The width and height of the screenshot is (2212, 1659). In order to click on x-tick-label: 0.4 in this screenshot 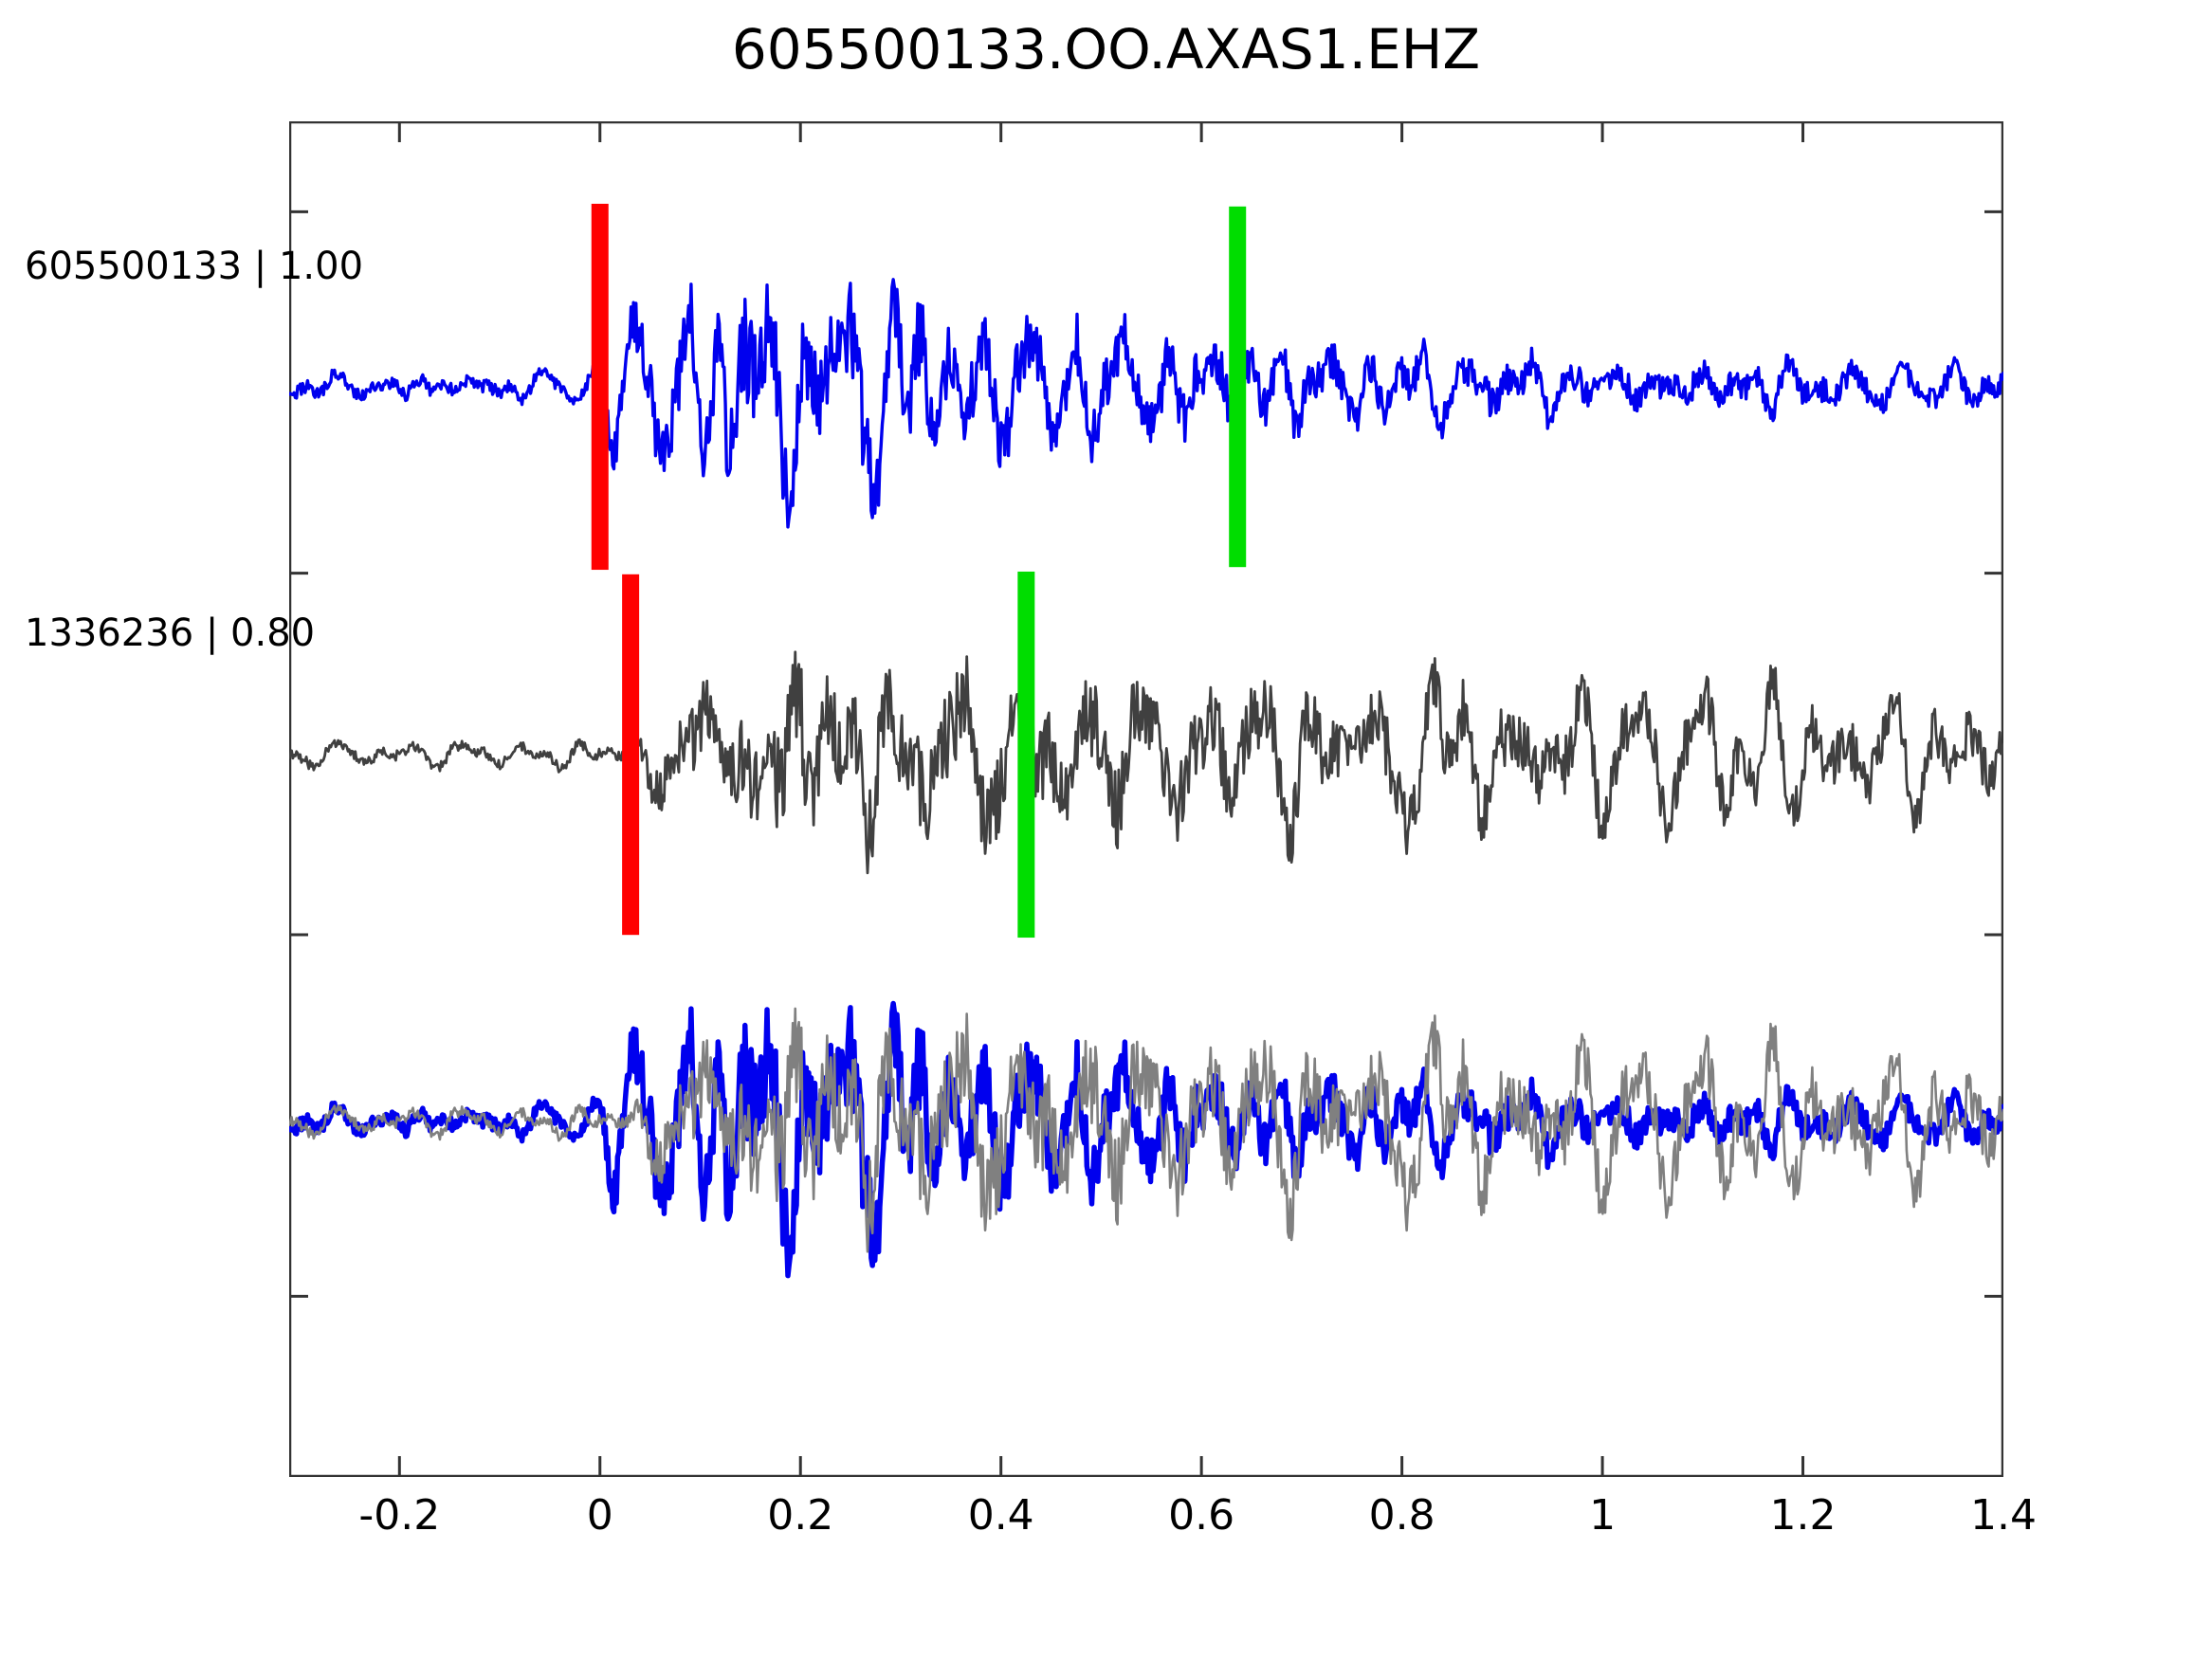, I will do `click(1000, 1515)`.